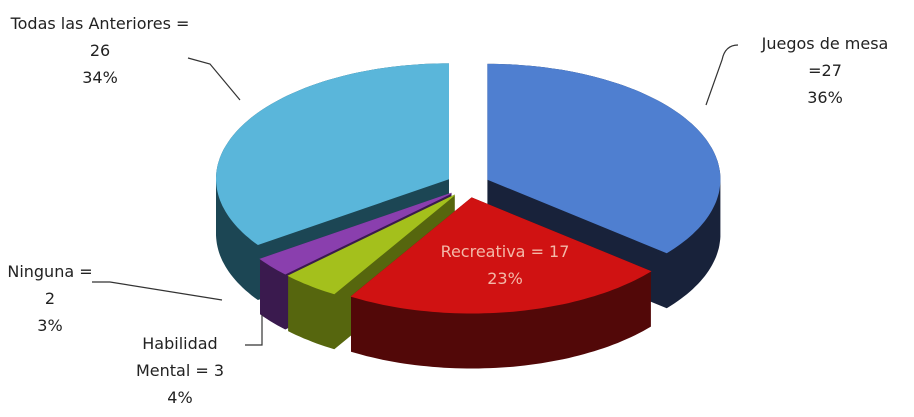 The height and width of the screenshot is (417, 914). I want to click on percent-label: 4%, so click(180, 397).